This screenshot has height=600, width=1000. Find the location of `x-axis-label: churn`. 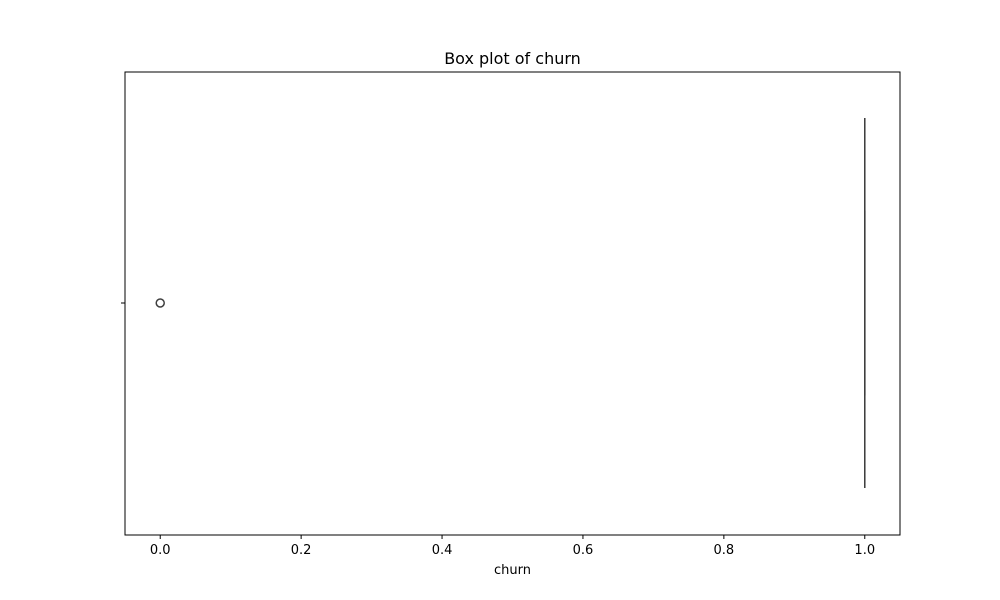

x-axis-label: churn is located at coordinates (512, 570).